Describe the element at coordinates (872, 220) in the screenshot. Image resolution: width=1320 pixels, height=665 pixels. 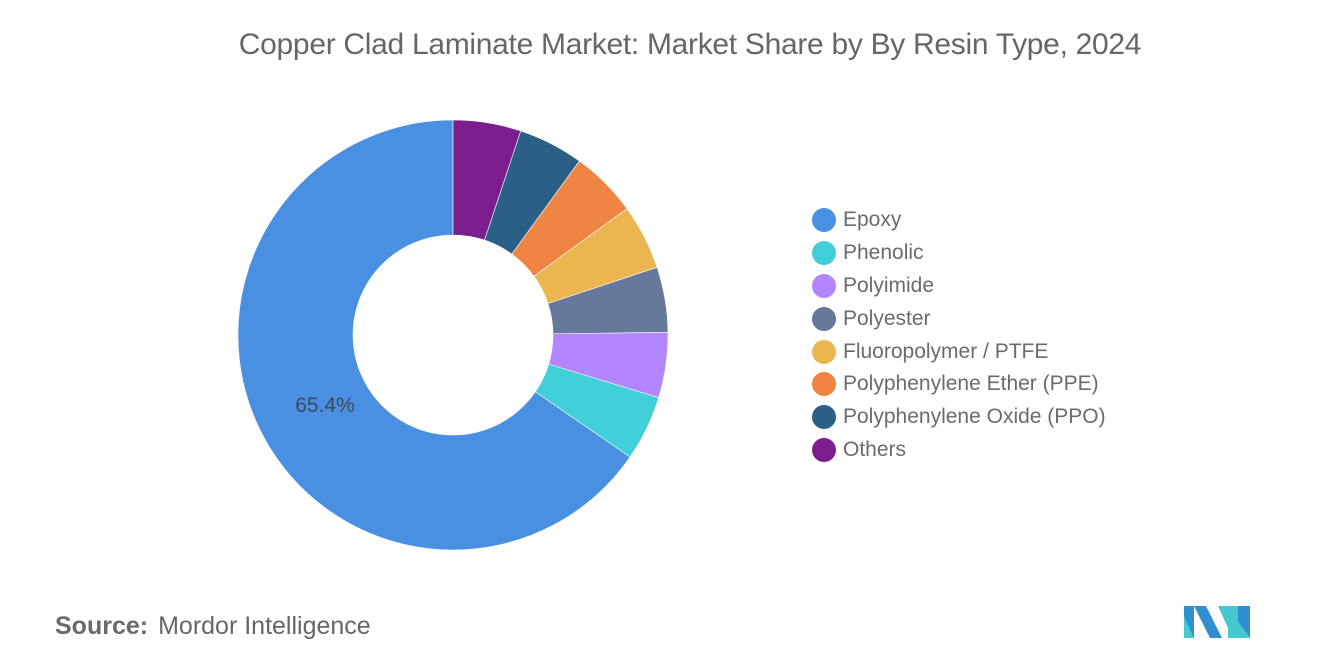
I see `legend-label: Epoxy` at that location.